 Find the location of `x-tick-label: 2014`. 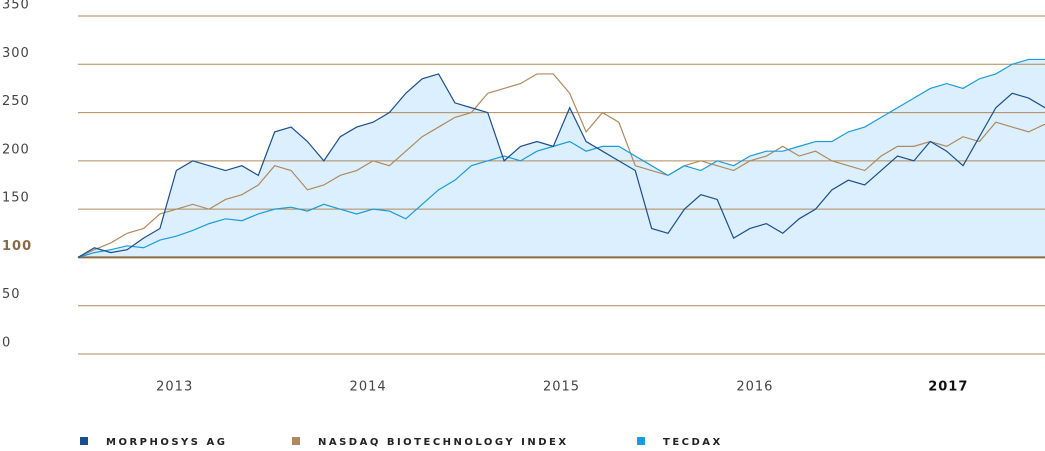

x-tick-label: 2014 is located at coordinates (368, 387).